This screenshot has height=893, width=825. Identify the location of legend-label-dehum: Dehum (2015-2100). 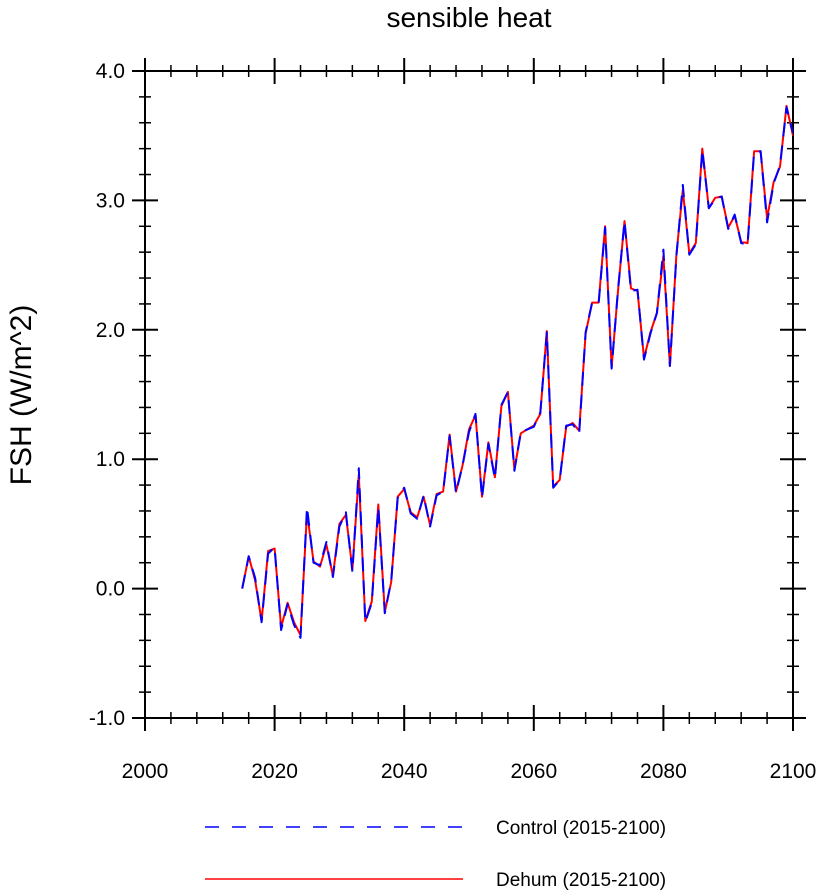
(581, 880).